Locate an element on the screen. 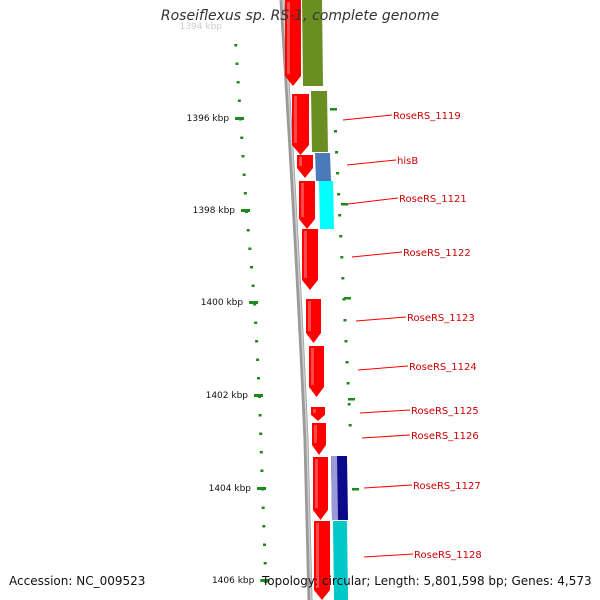 This screenshot has height=600, width=600. gene-label: RoseRS_1127 is located at coordinates (447, 486).